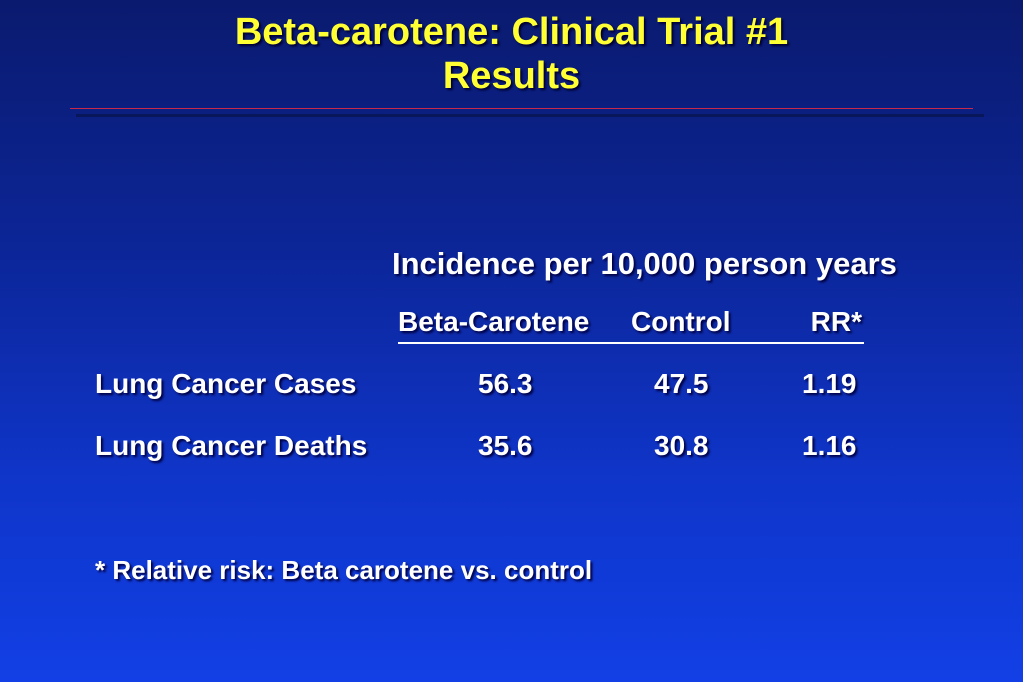  I want to click on cell-cases-rr: 1.19, so click(829, 383).